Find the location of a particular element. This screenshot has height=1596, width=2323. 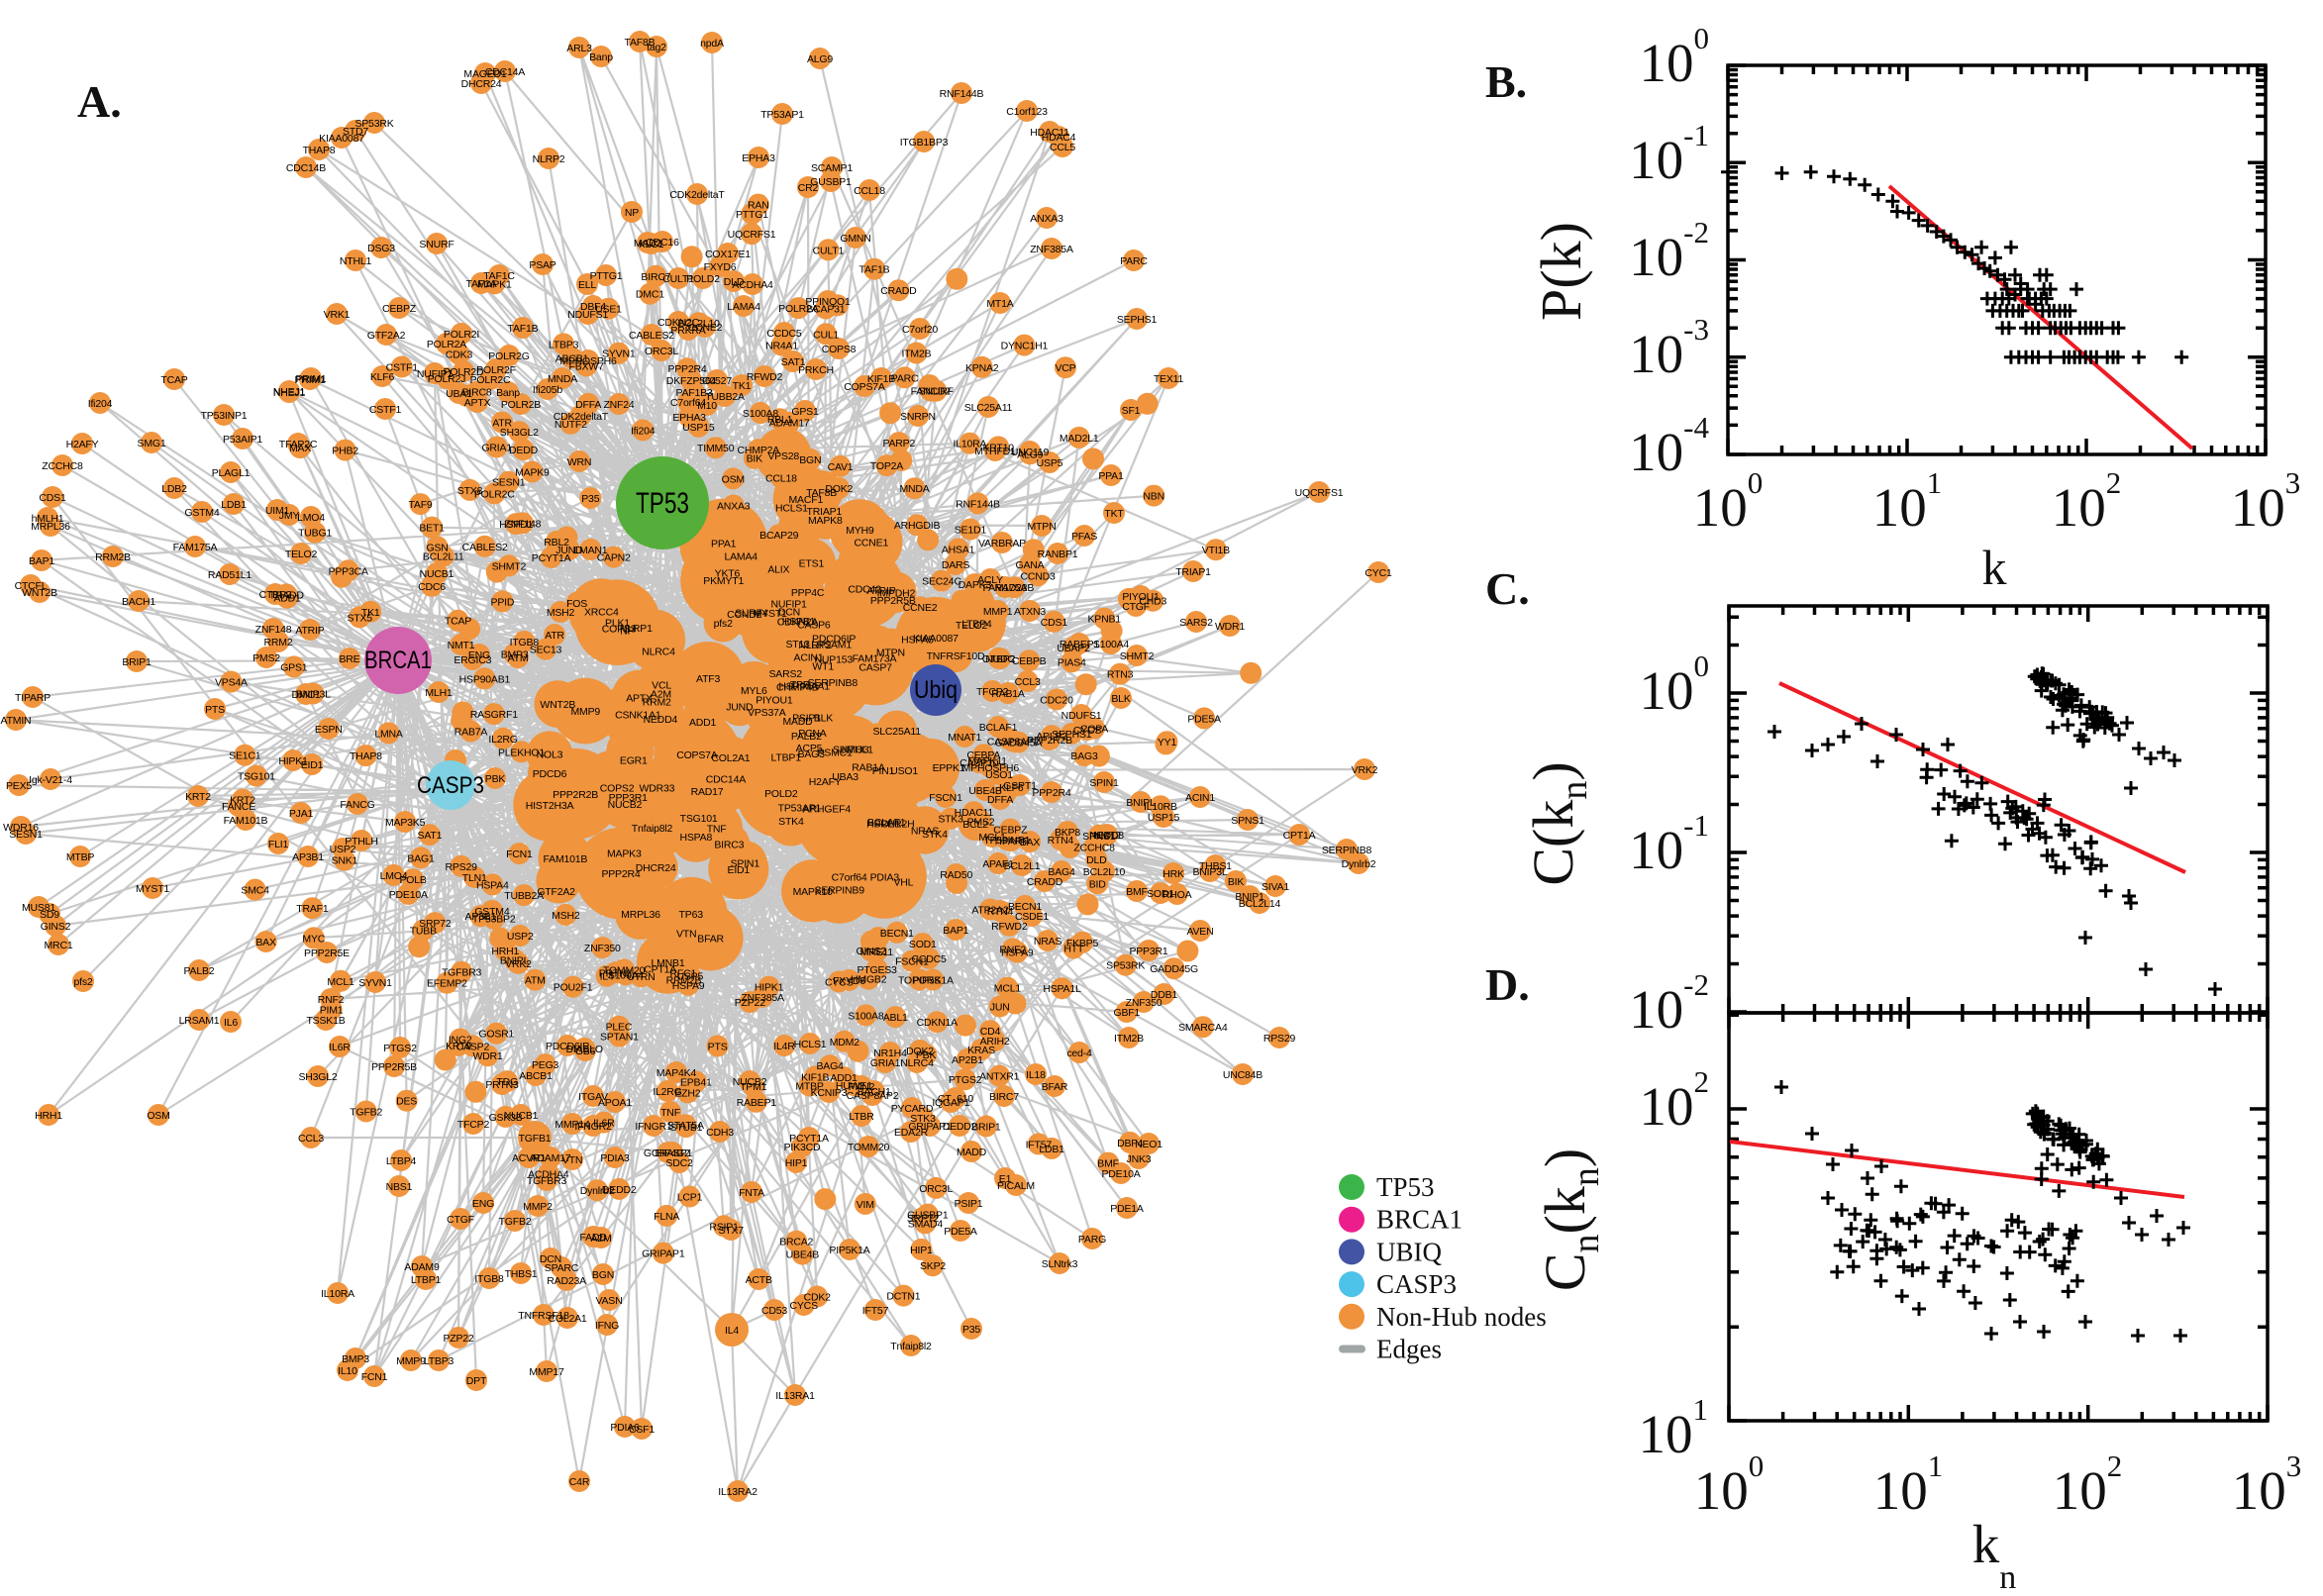

svg-text: PPID is located at coordinates (503, 602).